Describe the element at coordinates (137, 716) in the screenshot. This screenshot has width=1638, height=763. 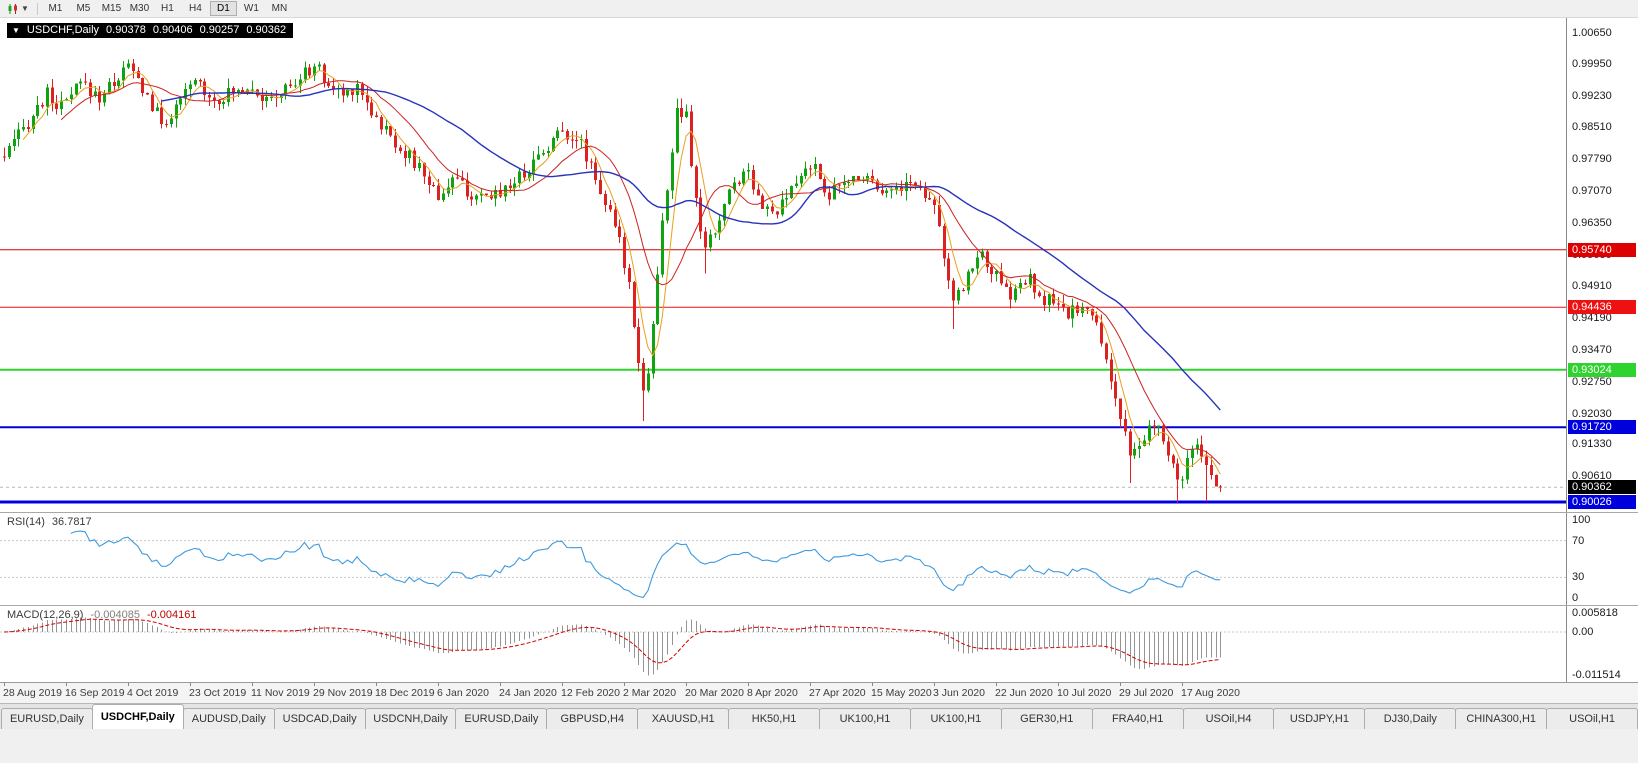
I see `chart-tab-usdchf-daily: USDCHF,Daily` at that location.